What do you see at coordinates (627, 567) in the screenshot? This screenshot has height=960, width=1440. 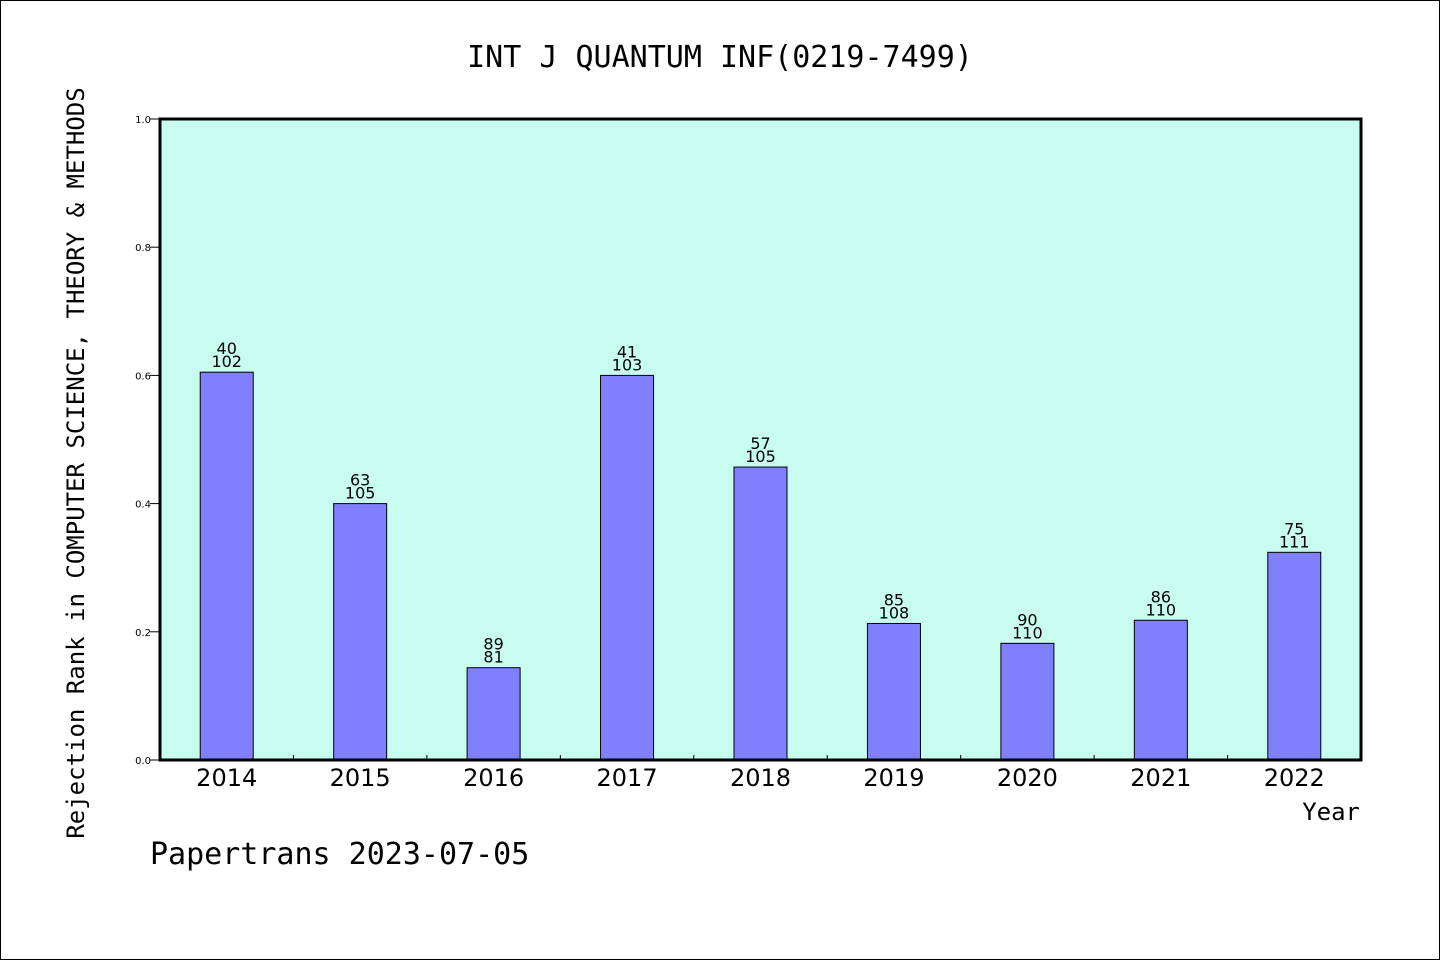 I see `bar-2017` at bounding box center [627, 567].